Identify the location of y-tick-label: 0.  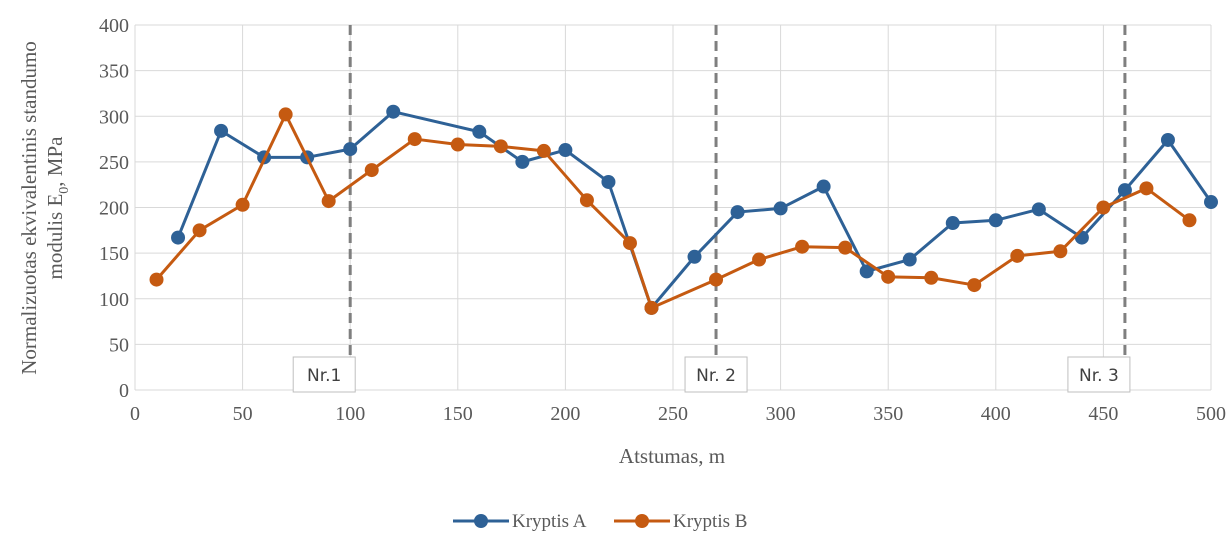
(124, 391).